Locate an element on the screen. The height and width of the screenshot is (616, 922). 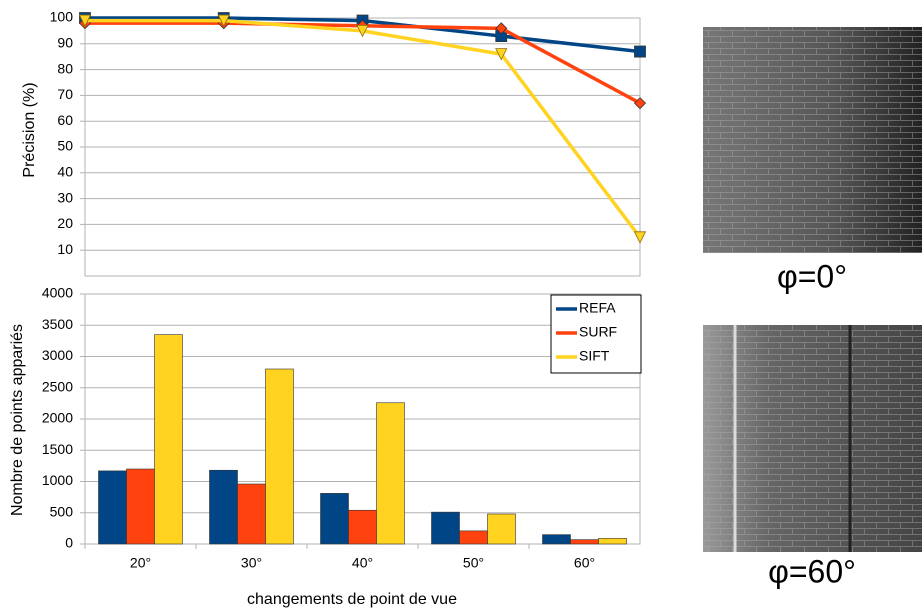
y-tick-label: 0 is located at coordinates (69, 543).